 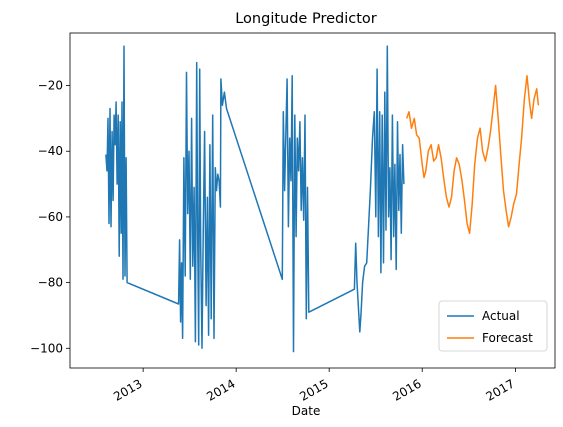 What do you see at coordinates (127, 389) in the screenshot?
I see `x-tick-label: 2013` at bounding box center [127, 389].